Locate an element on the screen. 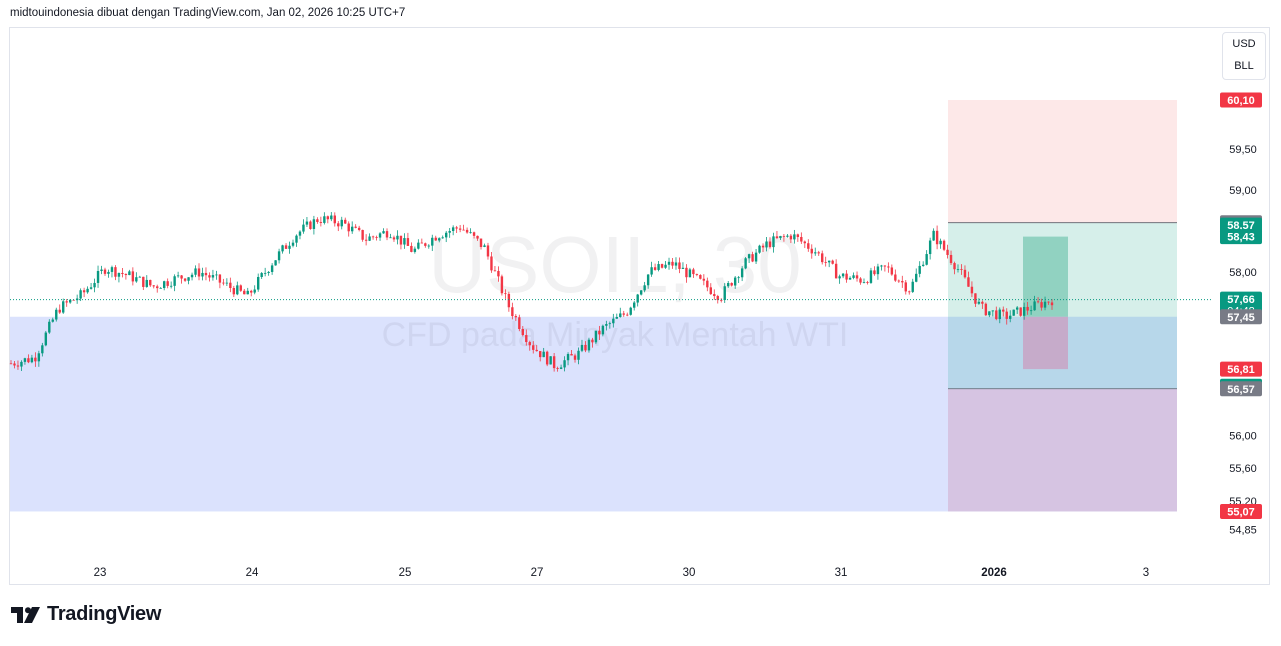  tradingview-brand: TradingView is located at coordinates (104, 614).